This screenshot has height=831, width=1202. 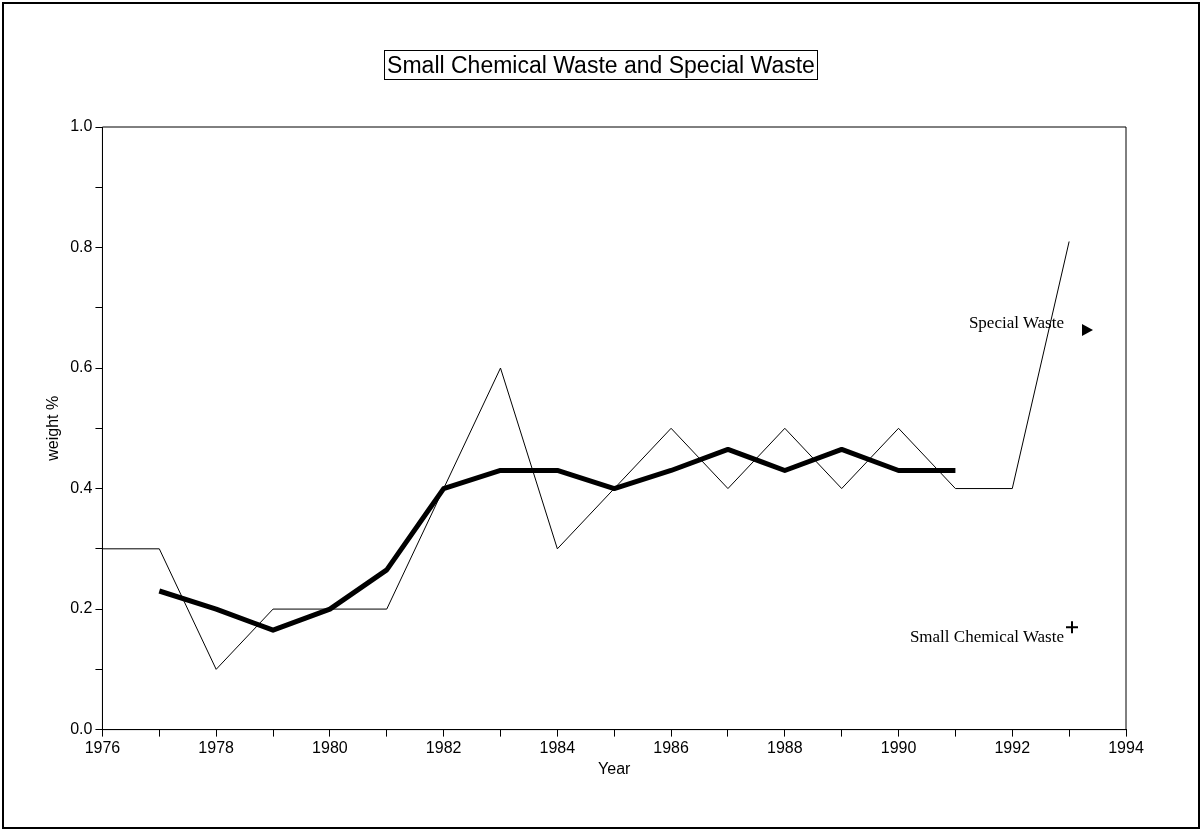 What do you see at coordinates (330, 747) in the screenshot?
I see `x-tick-label: 1980` at bounding box center [330, 747].